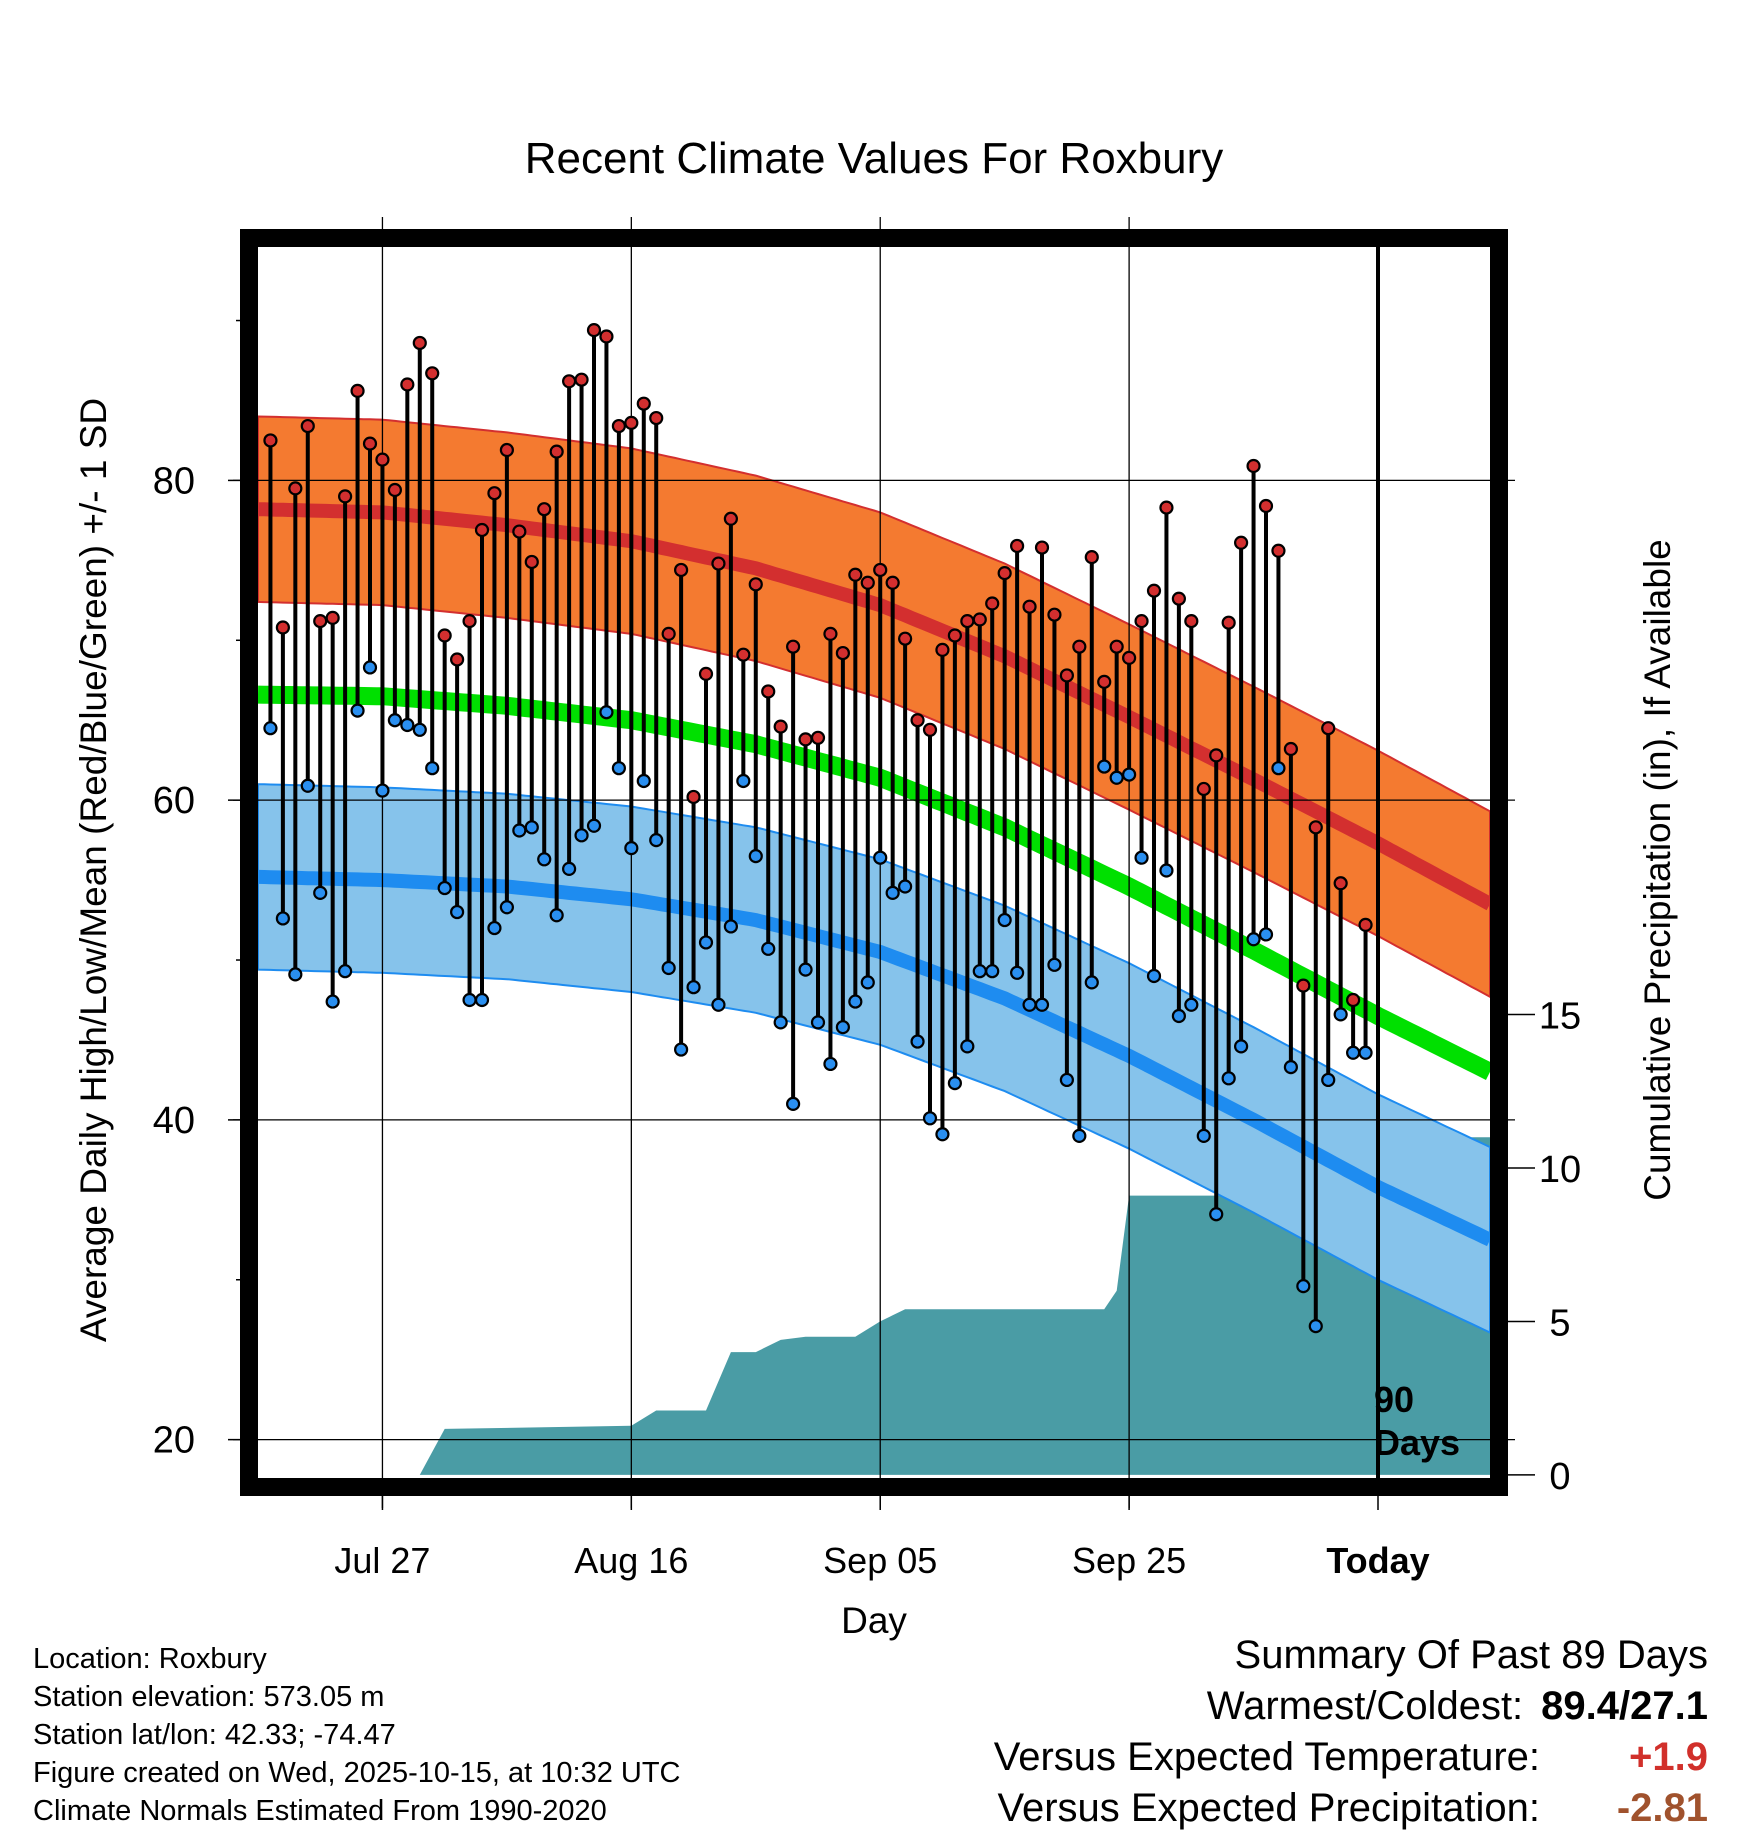 Image resolution: width=1748 pixels, height=1834 pixels. Describe the element at coordinates (631, 1560) in the screenshot. I see `x-tick-label: Aug 16` at that location.